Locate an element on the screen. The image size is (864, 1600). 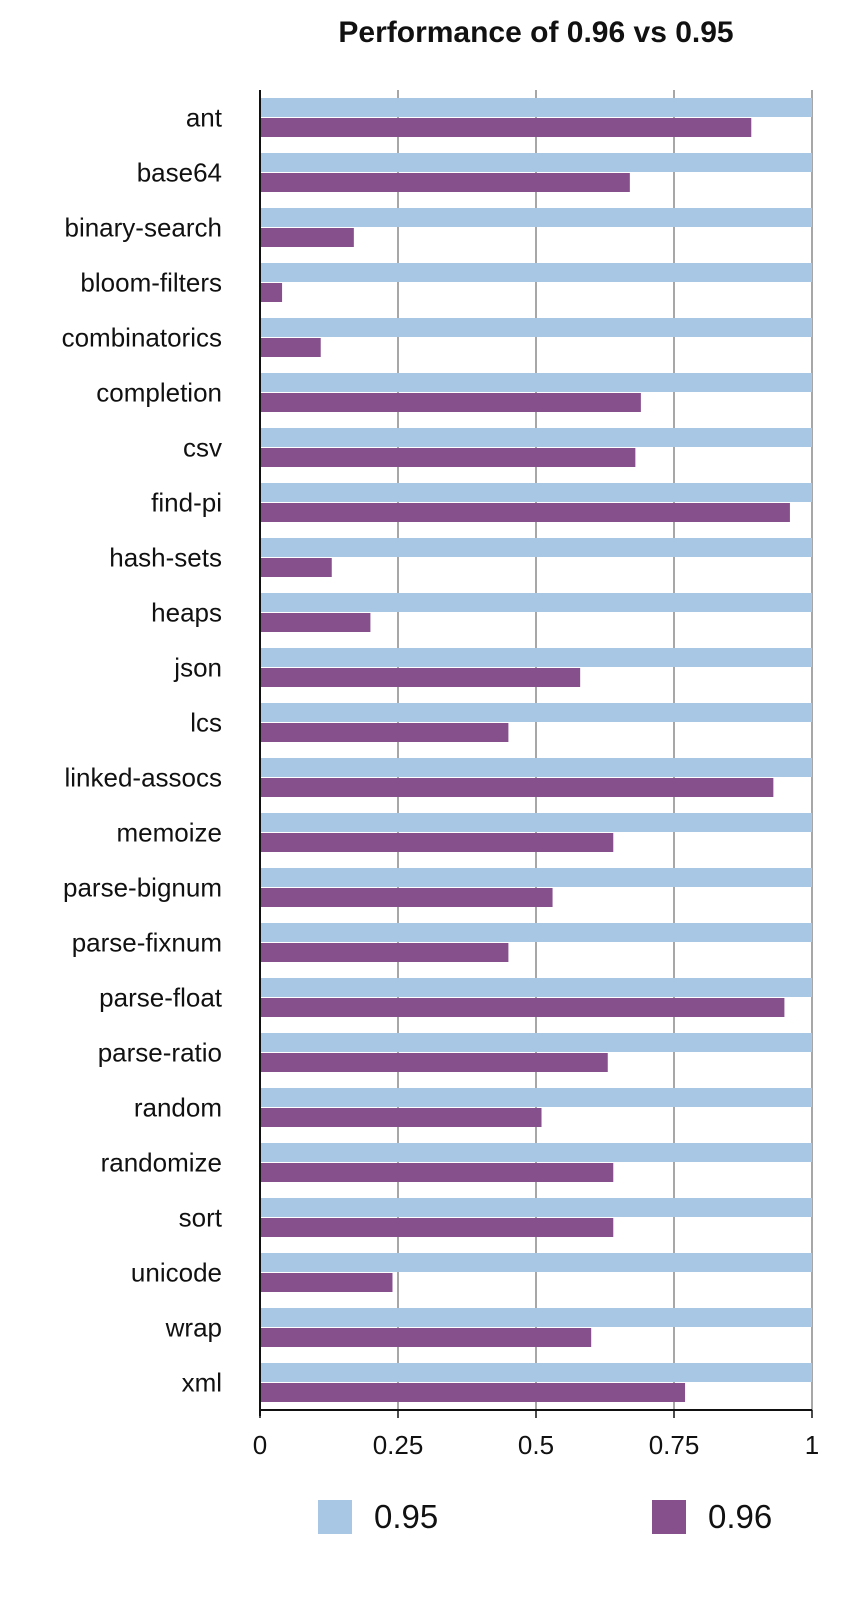
bar-096-heaps is located at coordinates (315, 622).